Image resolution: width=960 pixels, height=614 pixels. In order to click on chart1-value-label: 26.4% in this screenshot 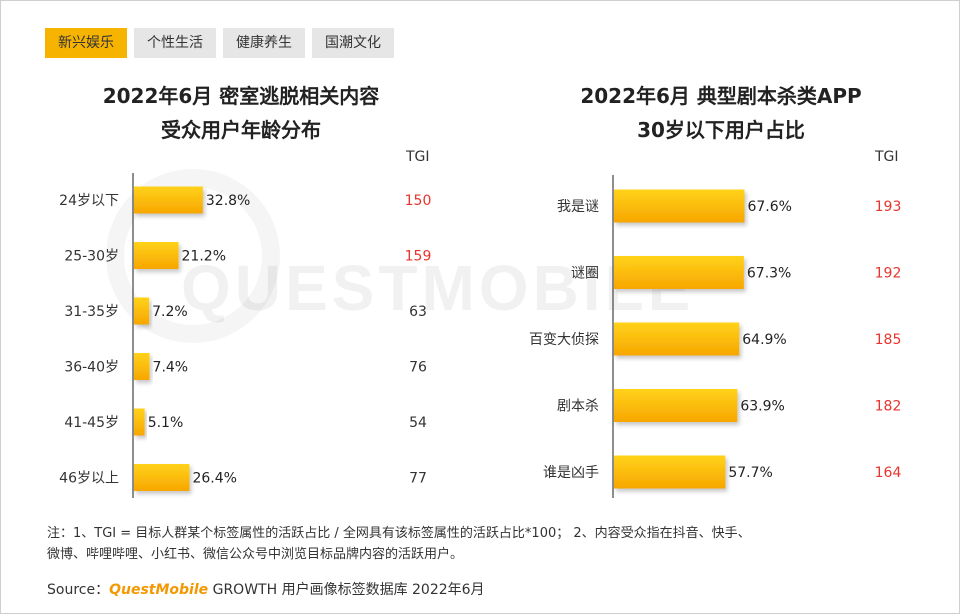, I will do `click(214, 479)`.